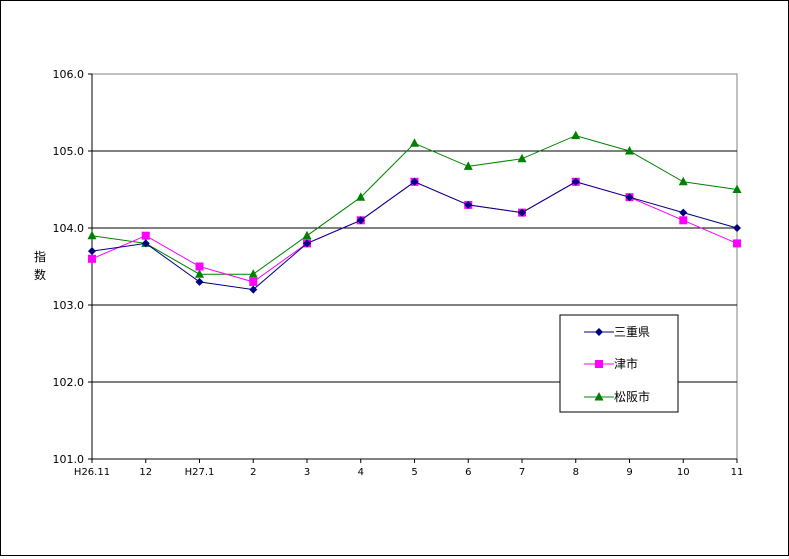 The image size is (789, 559). What do you see at coordinates (632, 396) in the screenshot?
I see `legend-label: 松阪市` at bounding box center [632, 396].